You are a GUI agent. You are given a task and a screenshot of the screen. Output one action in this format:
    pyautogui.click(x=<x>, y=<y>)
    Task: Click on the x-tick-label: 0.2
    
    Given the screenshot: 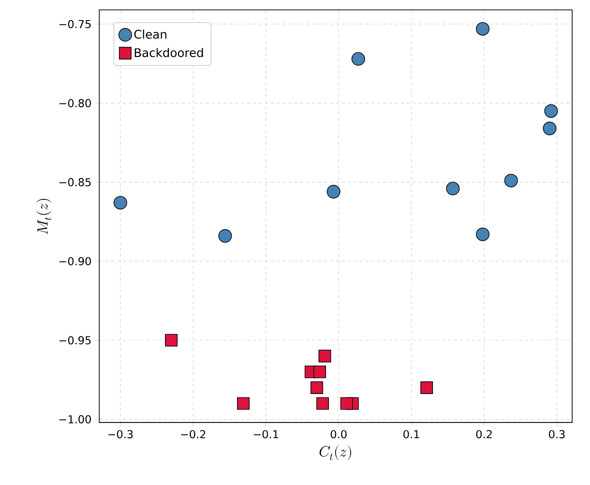 What is the action you would take?
    pyautogui.click(x=484, y=434)
    